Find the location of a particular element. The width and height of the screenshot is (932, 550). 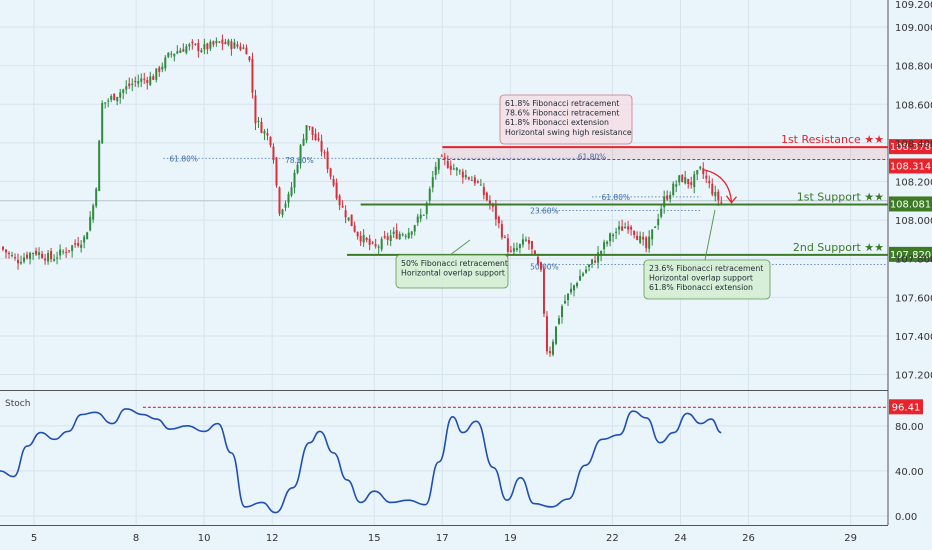

stoch-reference-tag-text: 96.41 is located at coordinates (906, 407).